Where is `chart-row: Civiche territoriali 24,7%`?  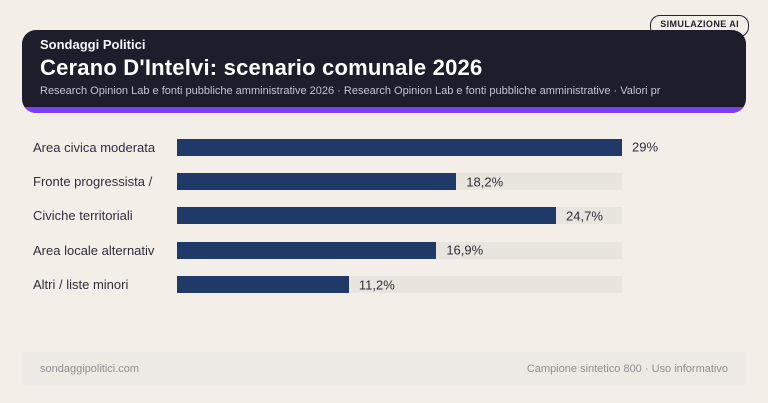
chart-row: Civiche territoriali 24,7% is located at coordinates (384, 216).